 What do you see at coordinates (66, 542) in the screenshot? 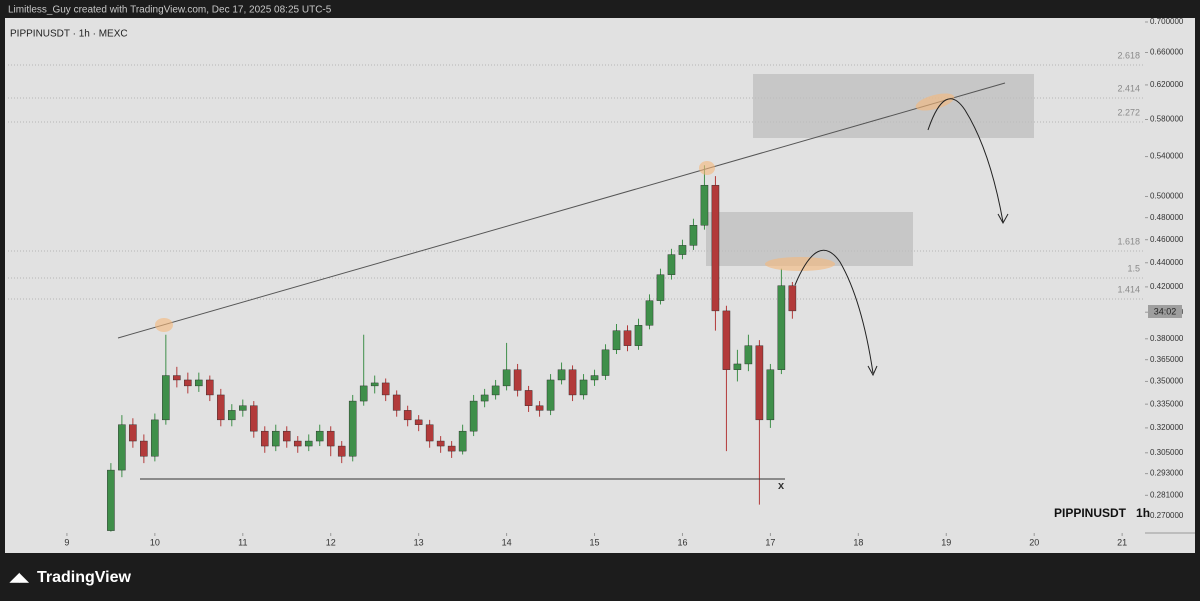
I see `x-tick-label: 9` at bounding box center [66, 542].